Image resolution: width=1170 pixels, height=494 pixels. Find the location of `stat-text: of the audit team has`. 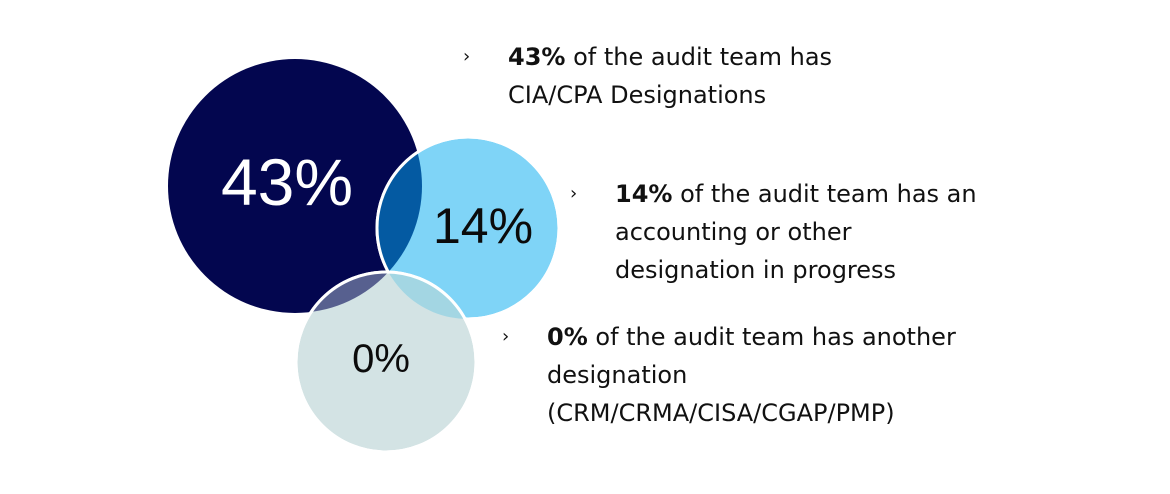

stat-text: of the audit team has is located at coordinates (699, 57).